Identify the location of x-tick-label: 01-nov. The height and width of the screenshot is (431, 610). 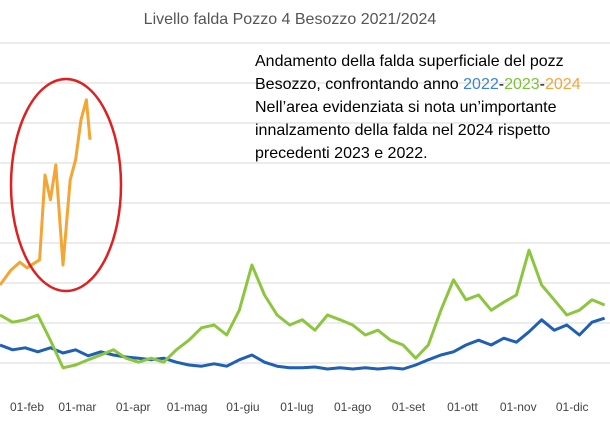
(518, 407).